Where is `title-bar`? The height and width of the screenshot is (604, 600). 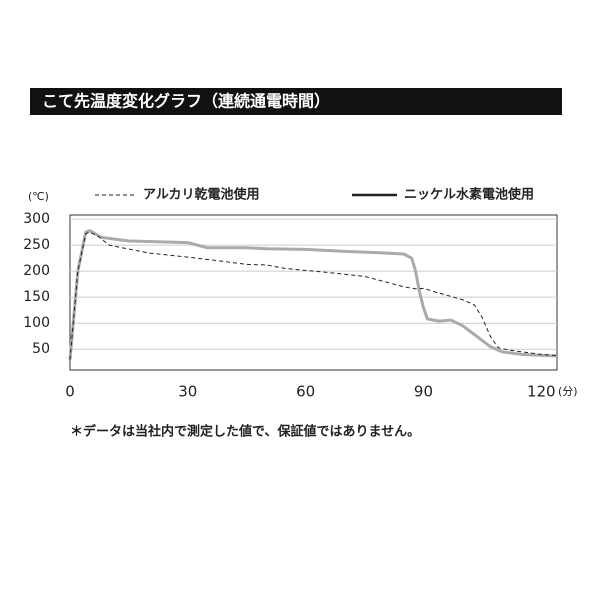 title-bar is located at coordinates (296, 101).